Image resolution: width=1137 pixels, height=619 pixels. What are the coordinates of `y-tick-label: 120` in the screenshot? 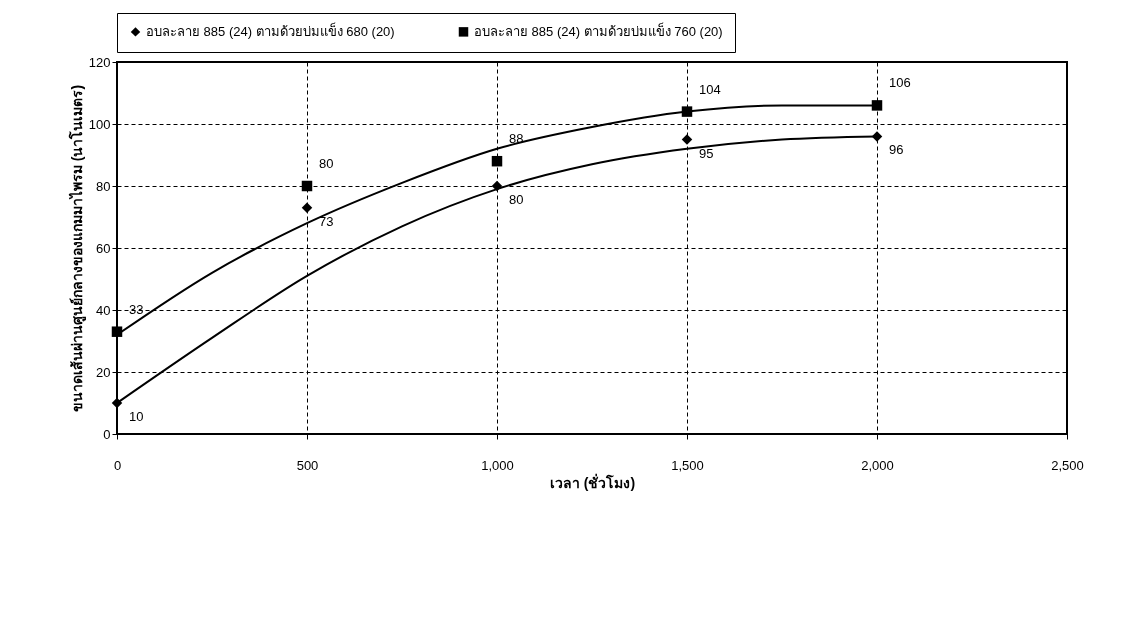 It's located at (99, 62).